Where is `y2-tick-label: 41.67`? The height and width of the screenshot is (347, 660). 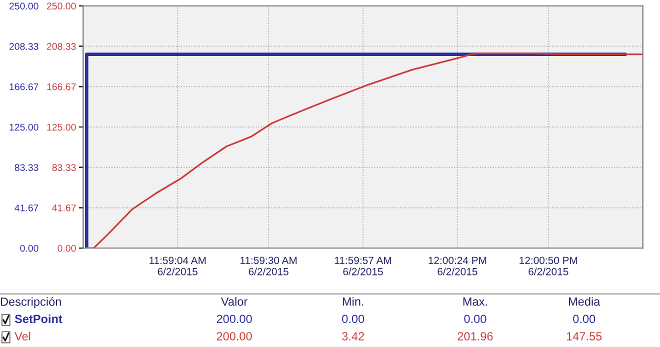 y2-tick-label: 41.67 is located at coordinates (26, 208).